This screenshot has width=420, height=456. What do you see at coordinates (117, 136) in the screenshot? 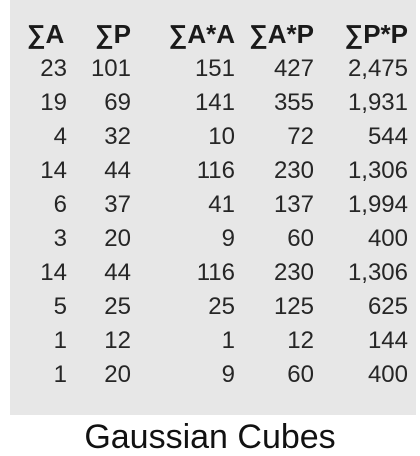
I see `cell-sum-p: 32` at bounding box center [117, 136].